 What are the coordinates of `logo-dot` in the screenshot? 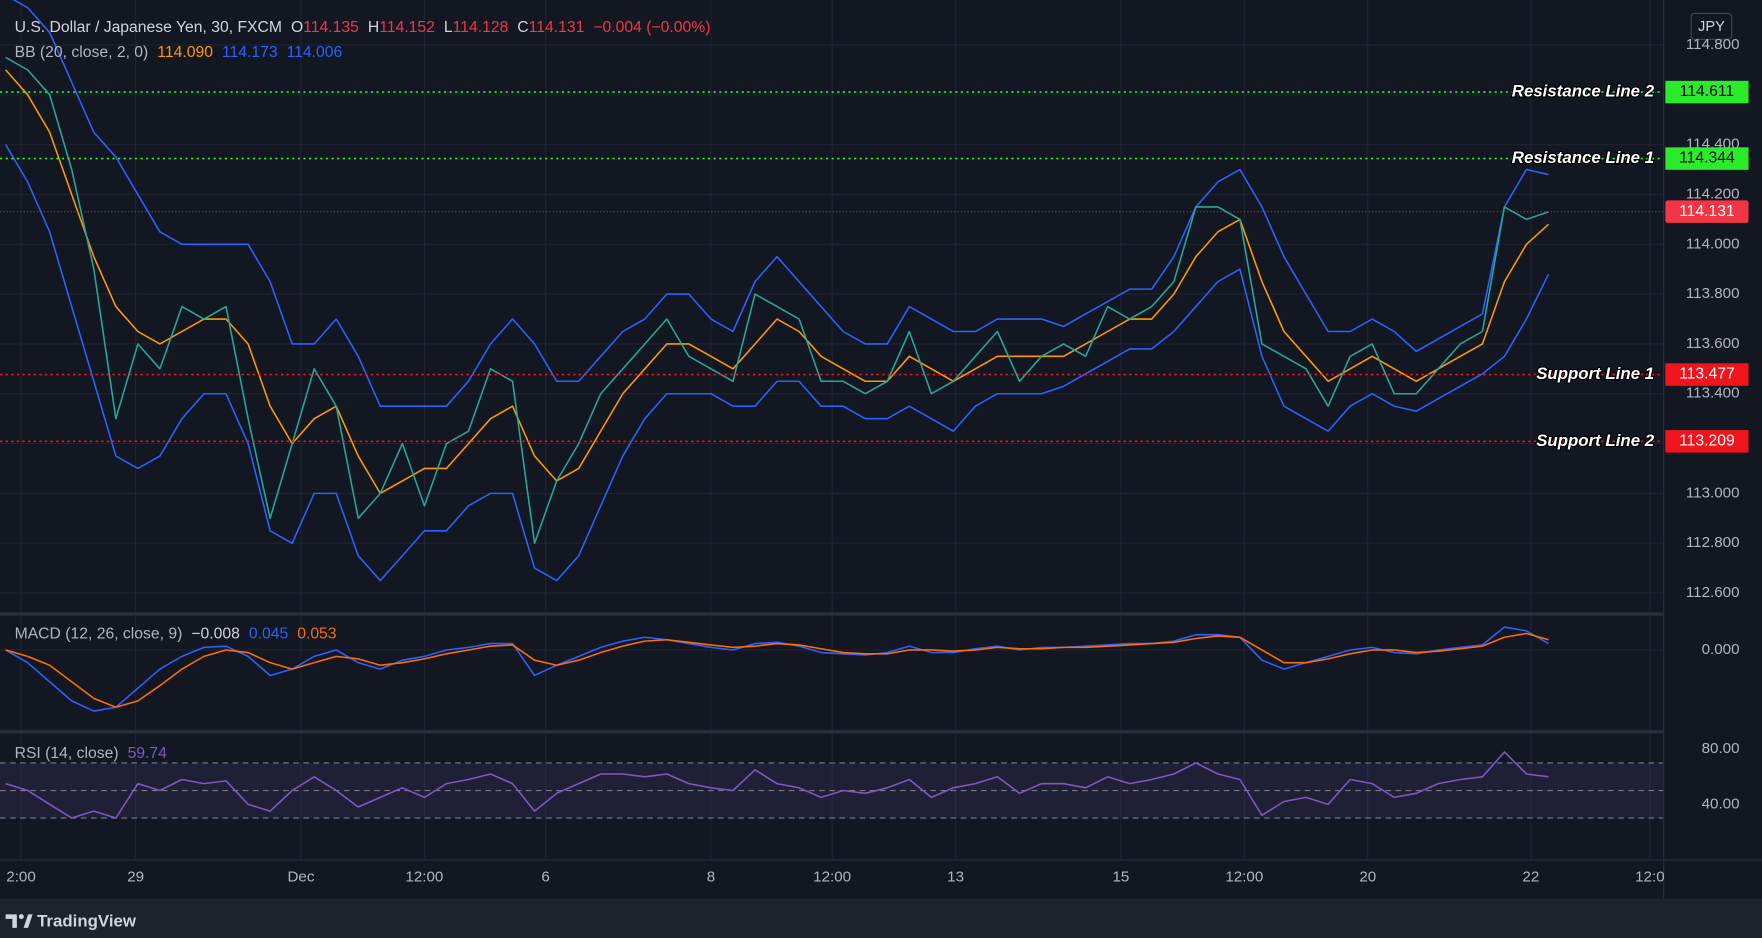 It's located at (21, 917).